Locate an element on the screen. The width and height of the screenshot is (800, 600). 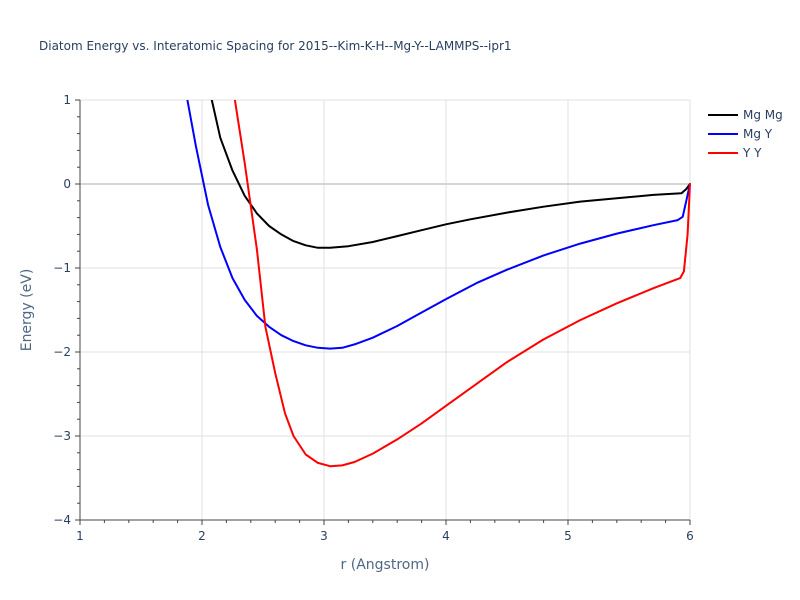
y-tick-label: 1 is located at coordinates (67, 100).